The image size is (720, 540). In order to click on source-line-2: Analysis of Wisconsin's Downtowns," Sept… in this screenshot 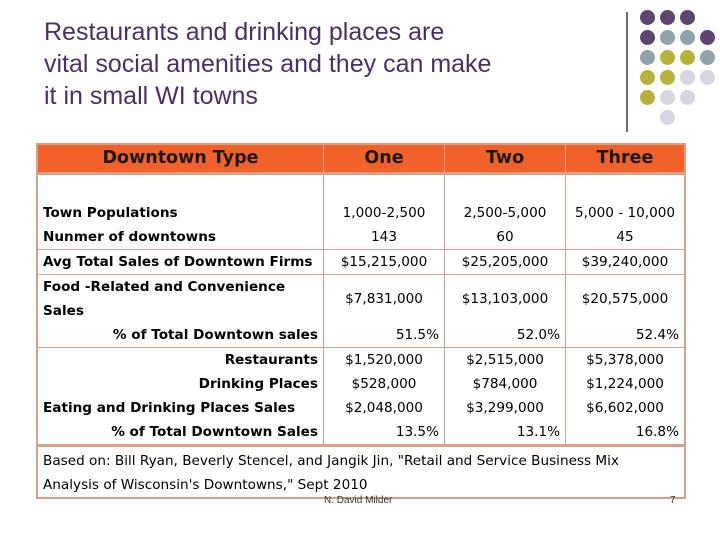, I will do `click(205, 485)`.